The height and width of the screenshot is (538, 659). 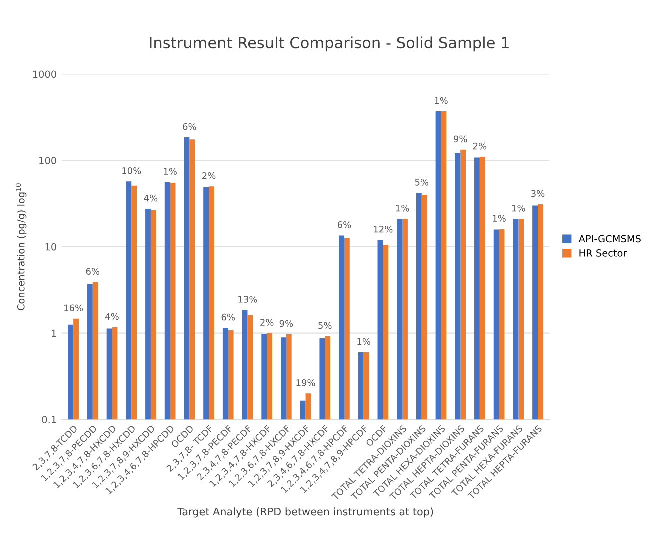 I want to click on annotation: 16%, so click(x=74, y=308).